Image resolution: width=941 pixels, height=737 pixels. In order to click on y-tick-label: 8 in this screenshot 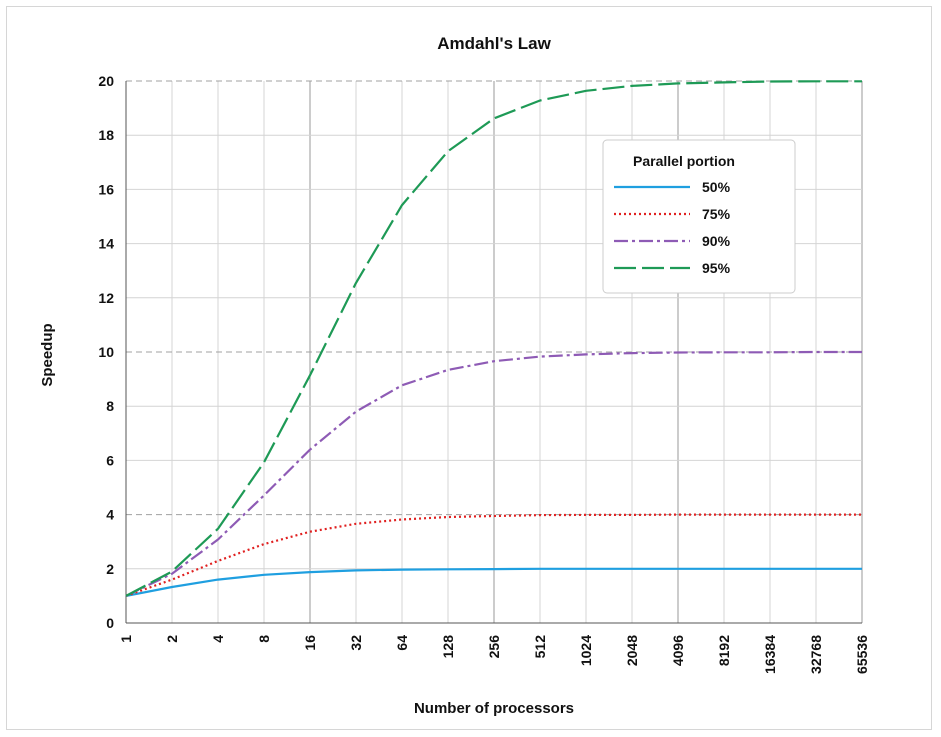, I will do `click(110, 406)`.